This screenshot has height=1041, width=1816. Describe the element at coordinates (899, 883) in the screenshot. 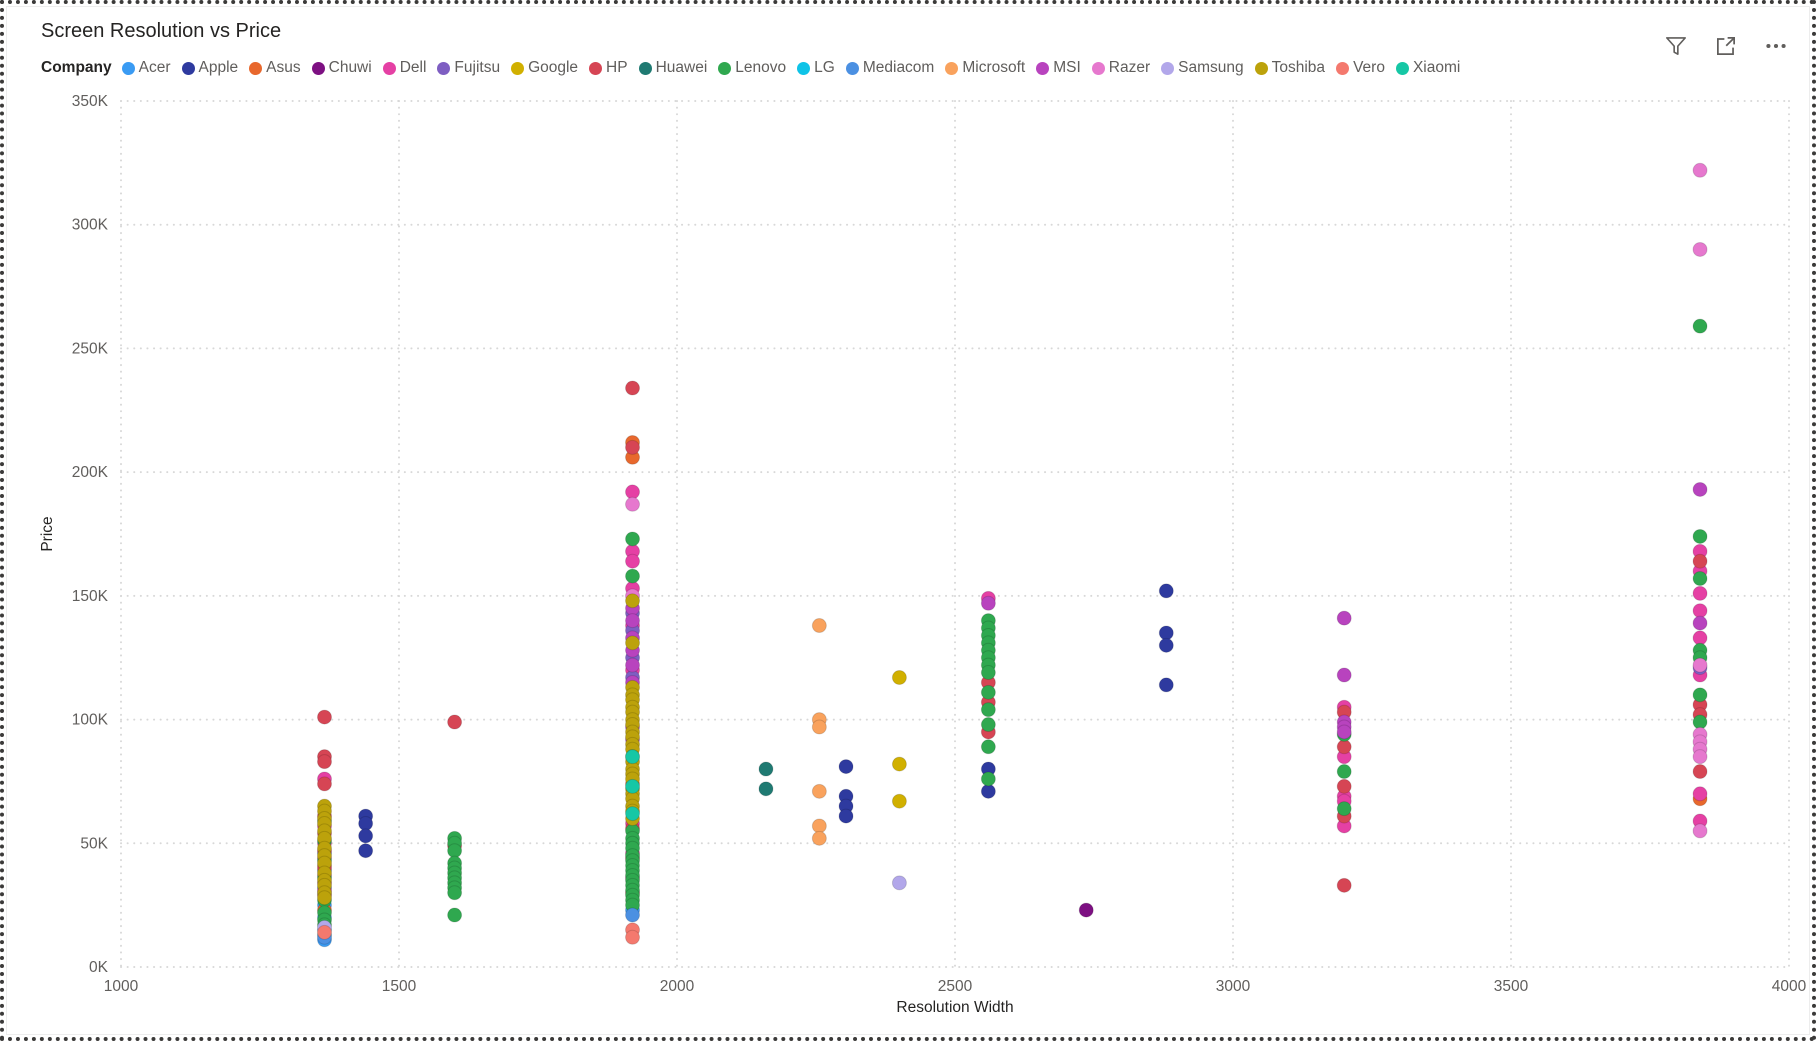

I see `data-point-samsung` at that location.